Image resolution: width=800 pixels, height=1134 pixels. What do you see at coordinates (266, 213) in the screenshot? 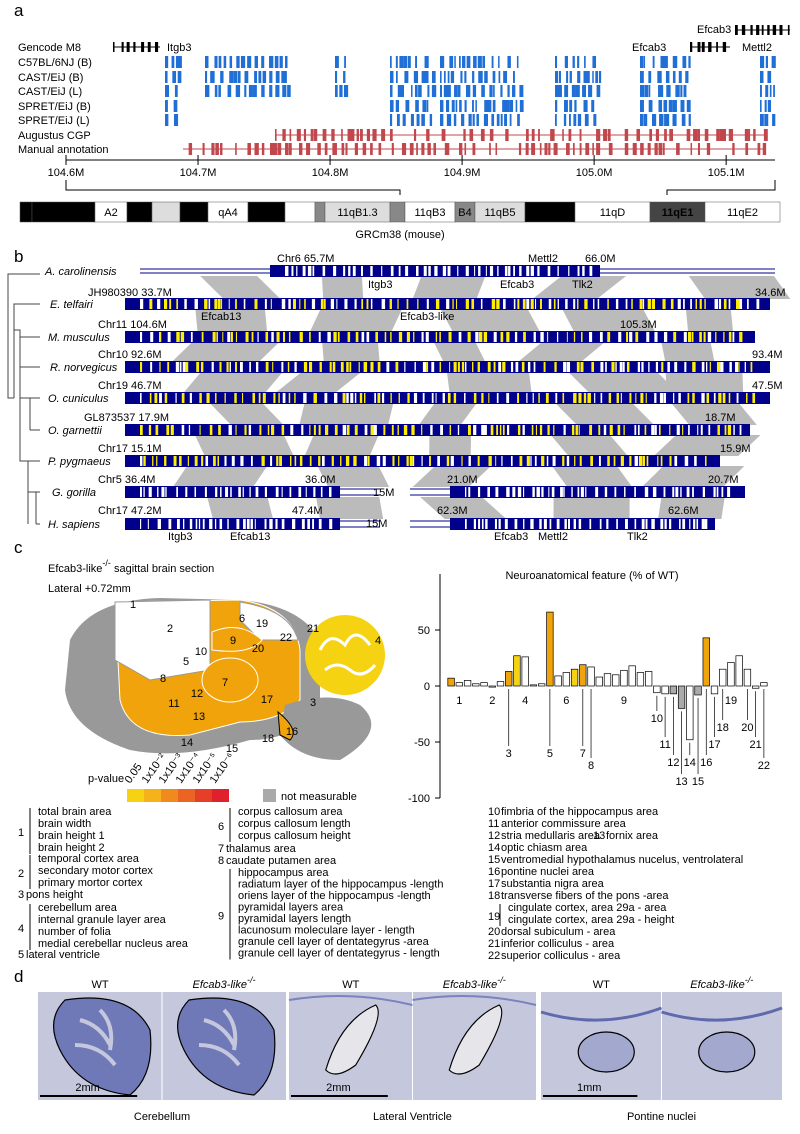
I see `band-label: qA5` at bounding box center [266, 213].